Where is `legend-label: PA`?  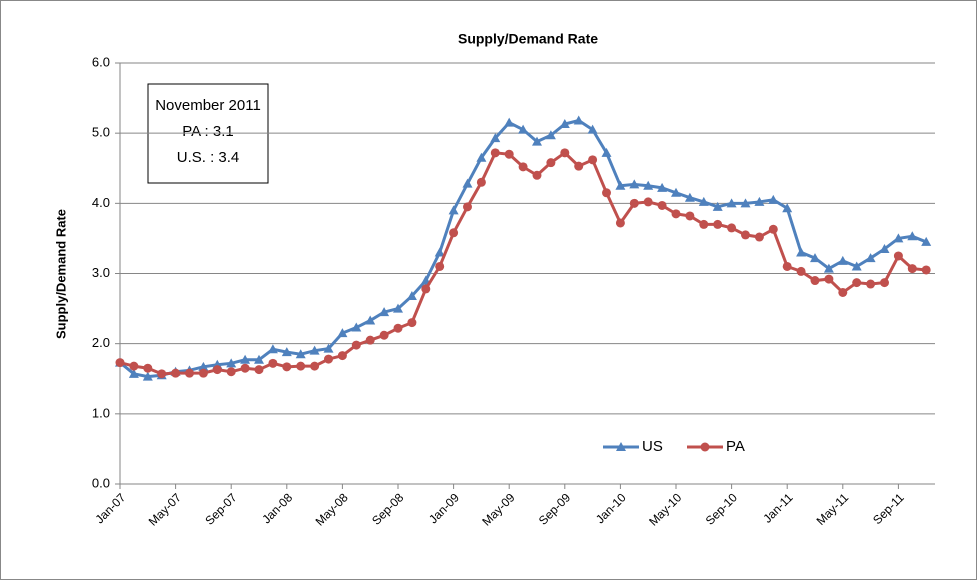 legend-label: PA is located at coordinates (735, 446).